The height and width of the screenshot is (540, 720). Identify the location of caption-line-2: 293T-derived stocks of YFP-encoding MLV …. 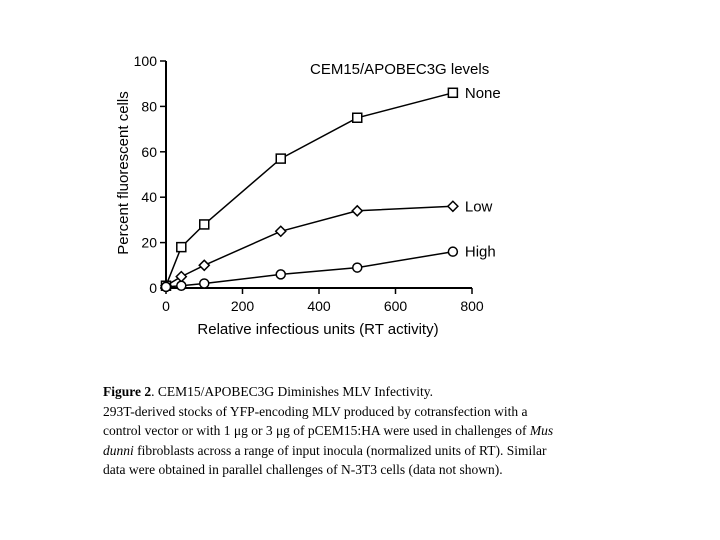
(315, 411).